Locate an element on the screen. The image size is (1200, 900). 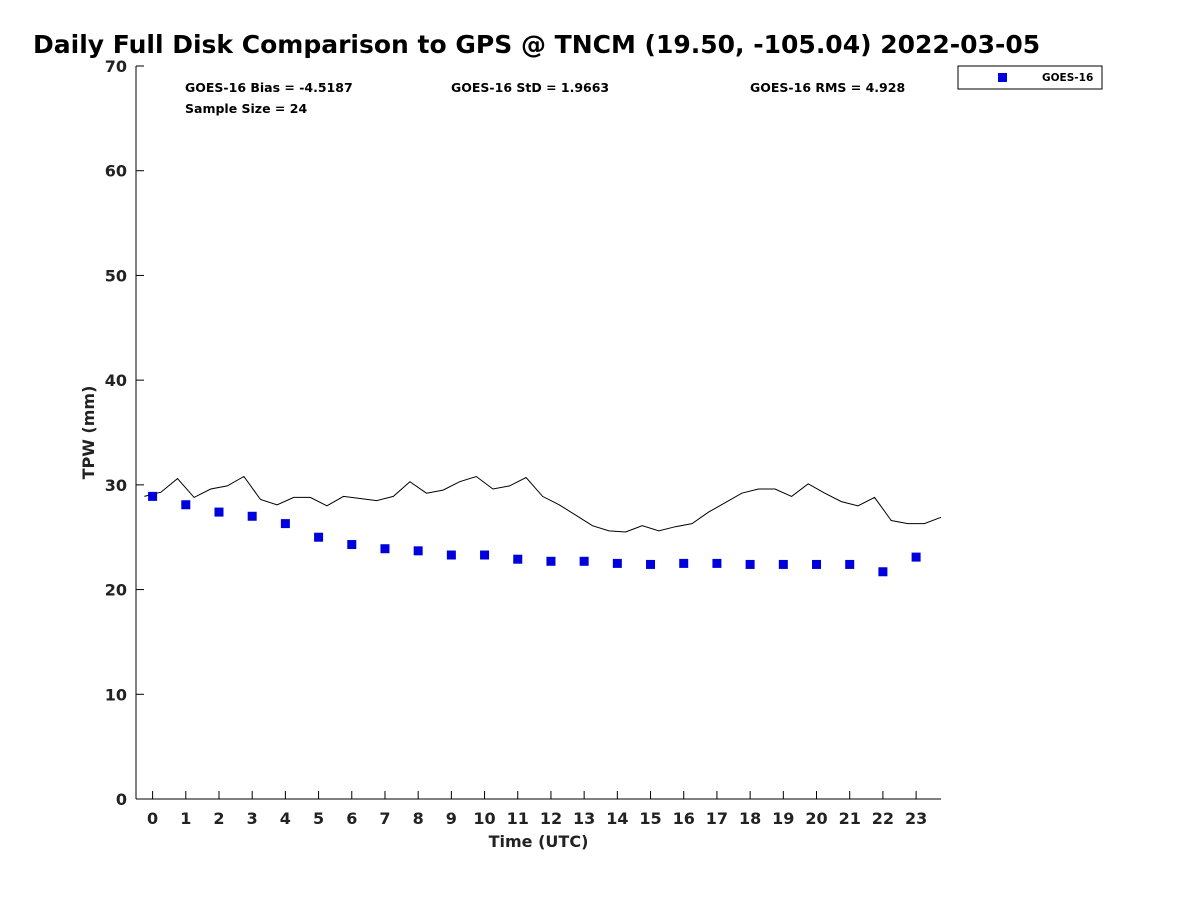
legend-box is located at coordinates (1030, 77).